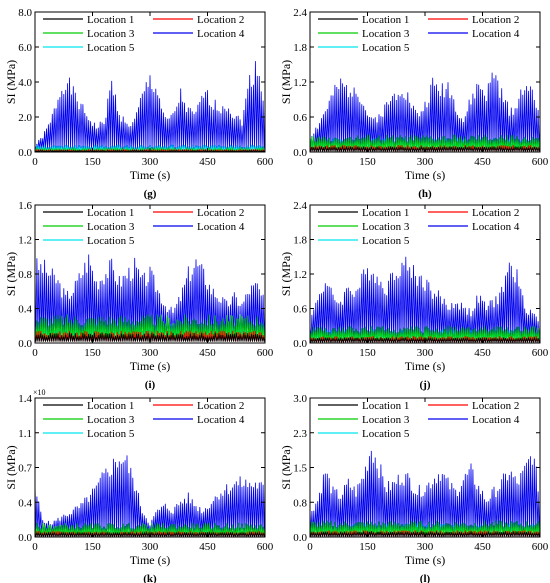 The image size is (550, 583). What do you see at coordinates (25, 503) in the screenshot?
I see `y-tick-label: 0.4` at bounding box center [25, 503].